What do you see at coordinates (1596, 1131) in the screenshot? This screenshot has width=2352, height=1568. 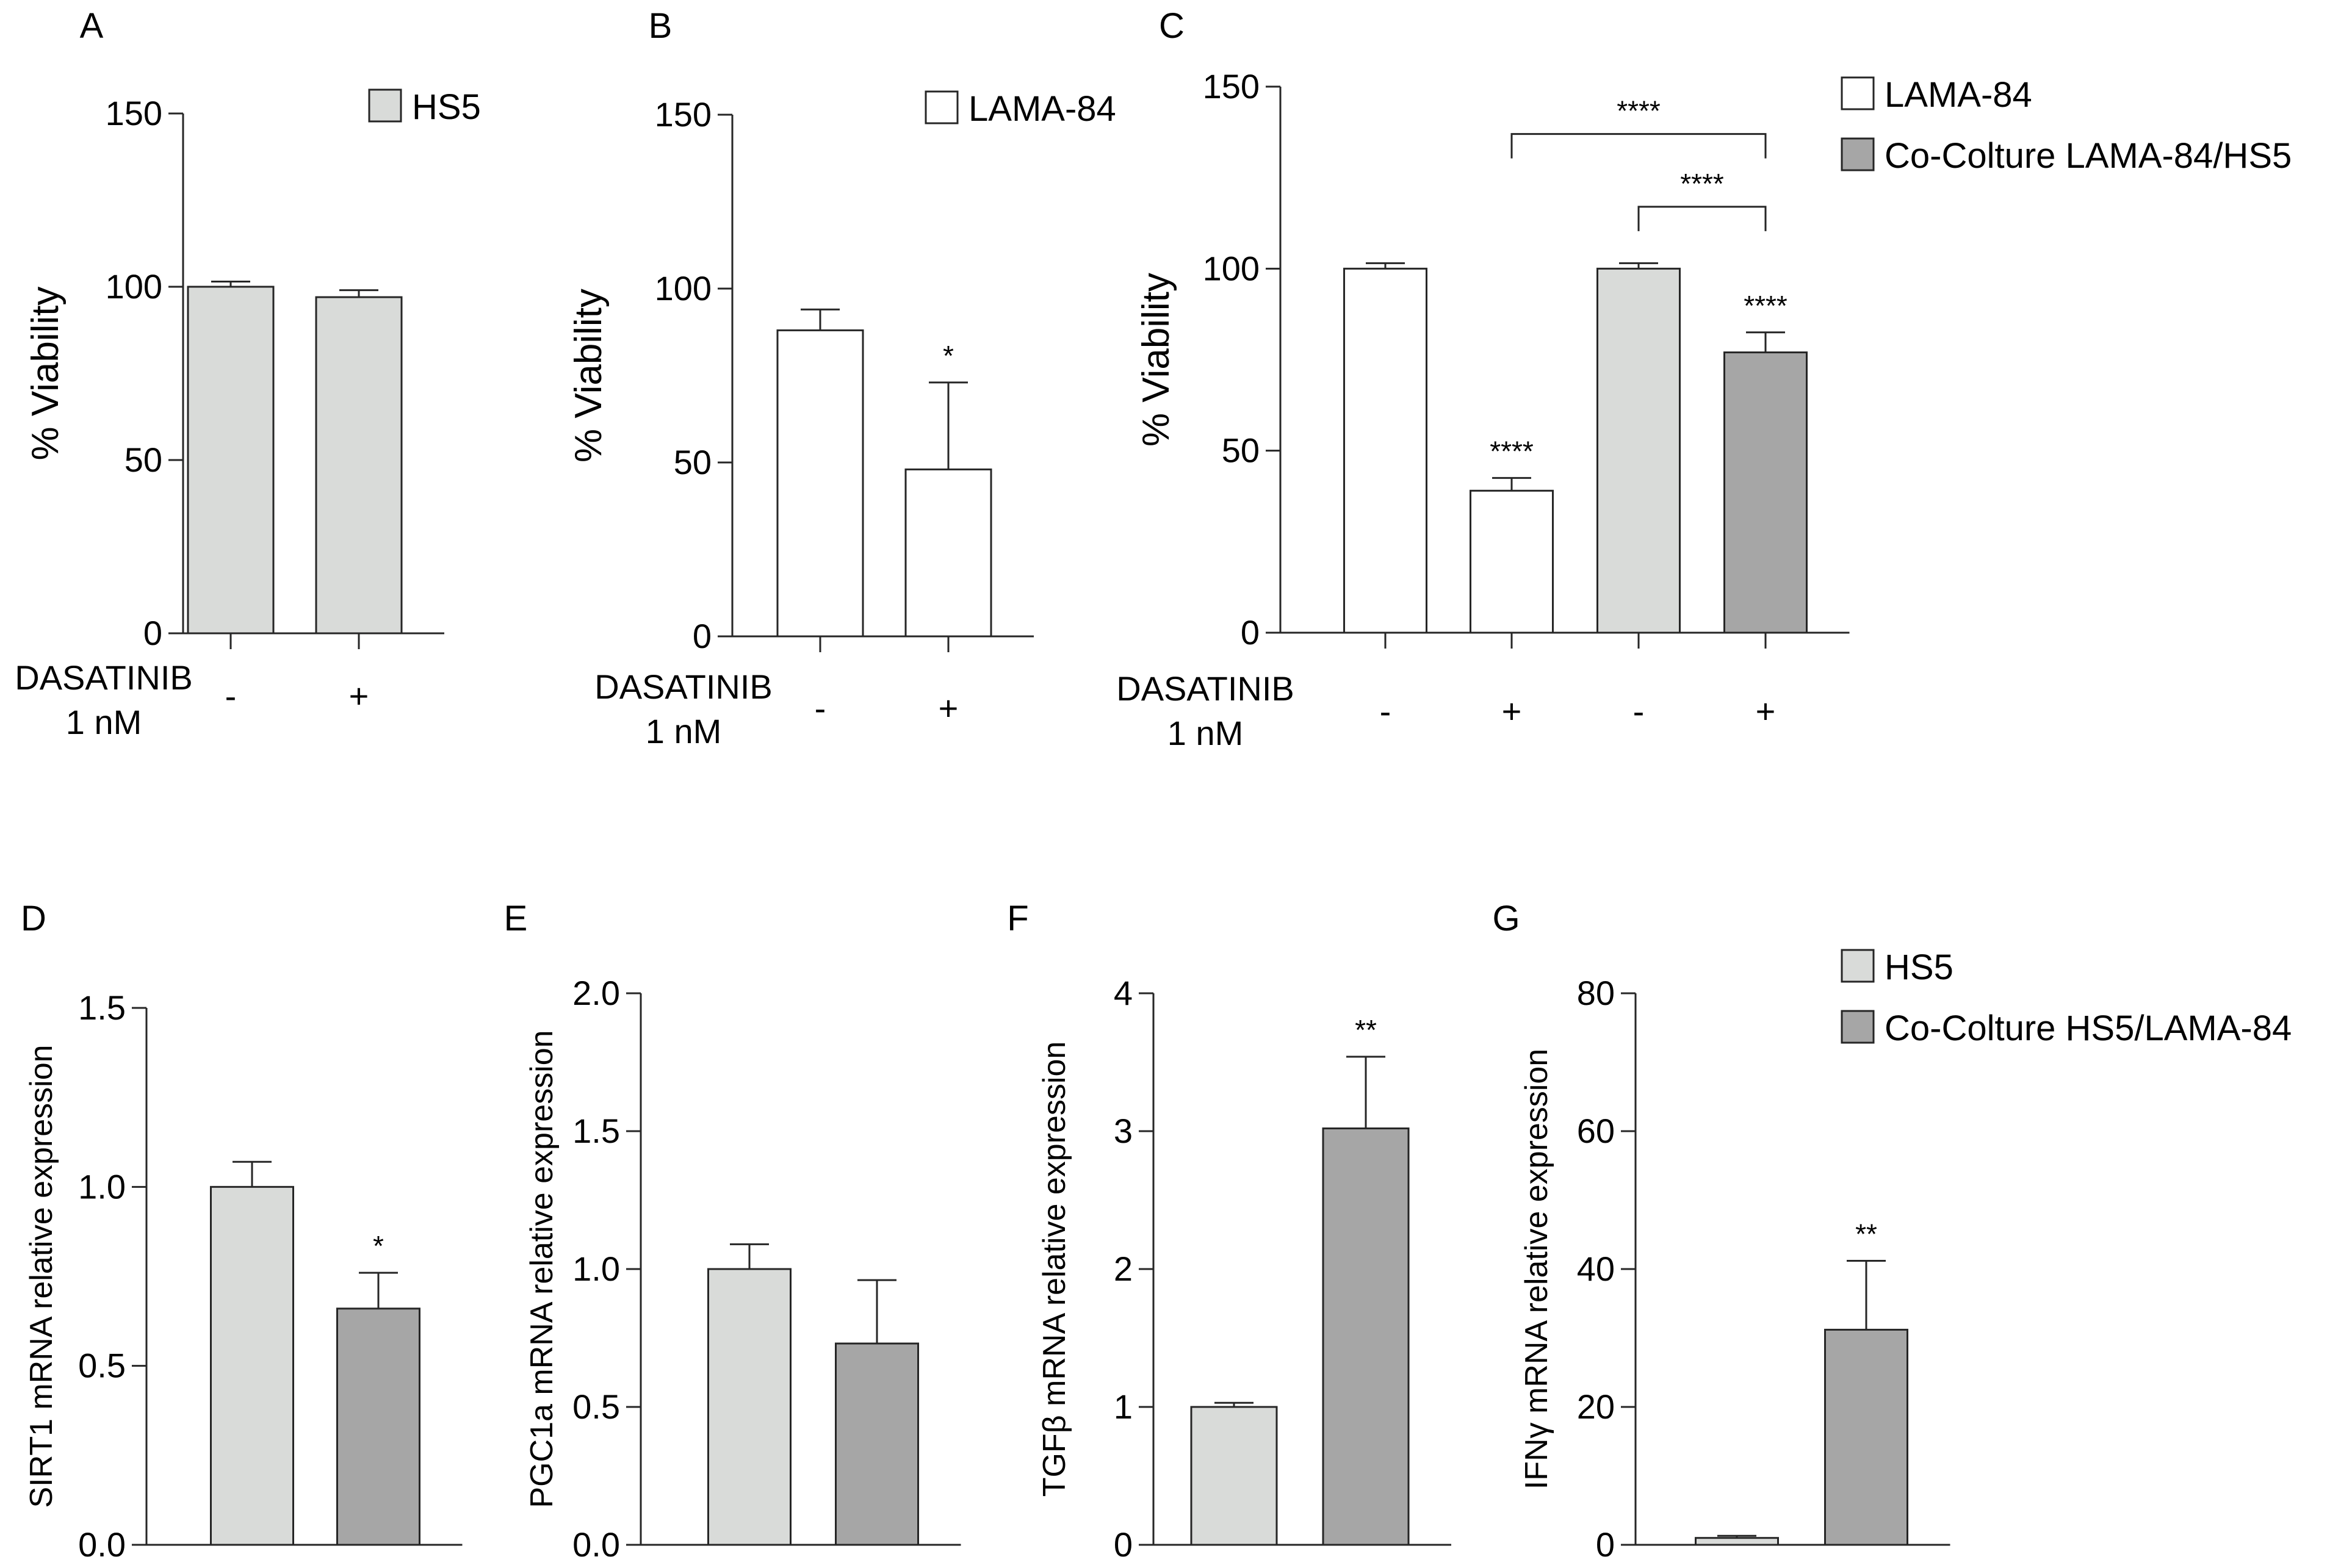 I see `y-tick-label: 60` at bounding box center [1596, 1131].